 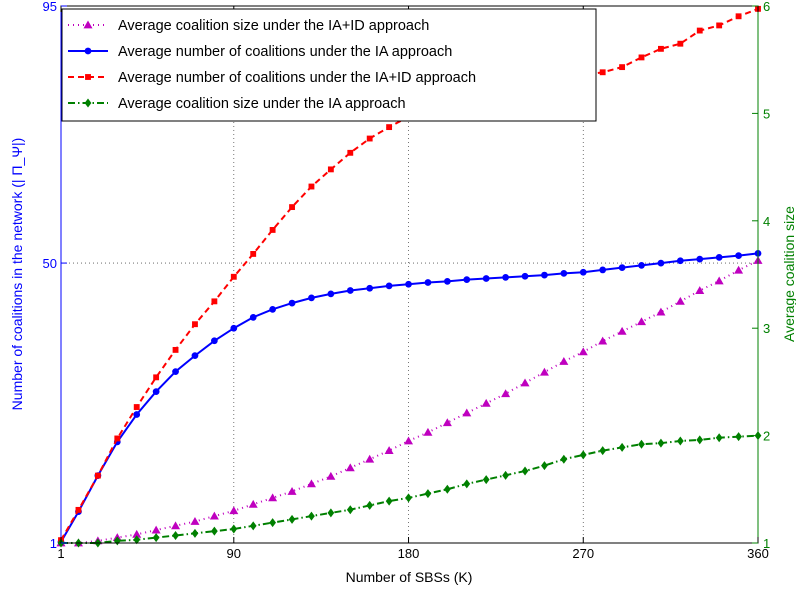 What do you see at coordinates (50, 7) in the screenshot?
I see `y-left-tick-label: 95` at bounding box center [50, 7].